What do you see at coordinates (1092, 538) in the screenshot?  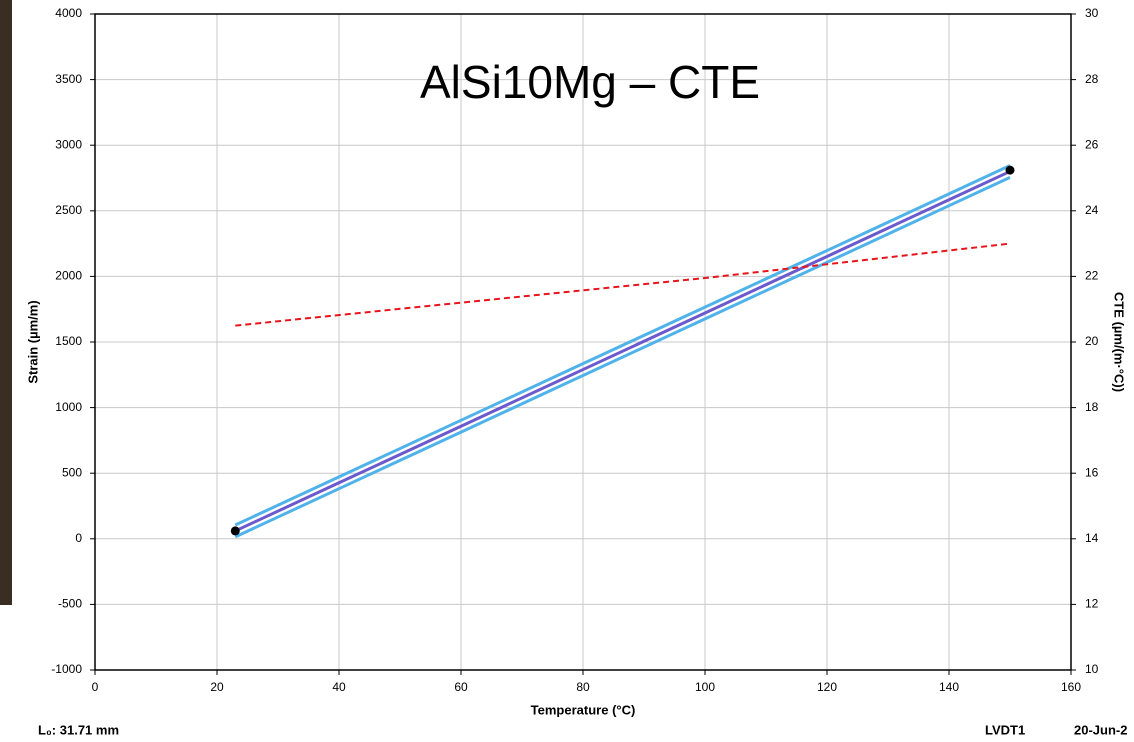 I see `y2-tick-label: 14` at bounding box center [1092, 538].